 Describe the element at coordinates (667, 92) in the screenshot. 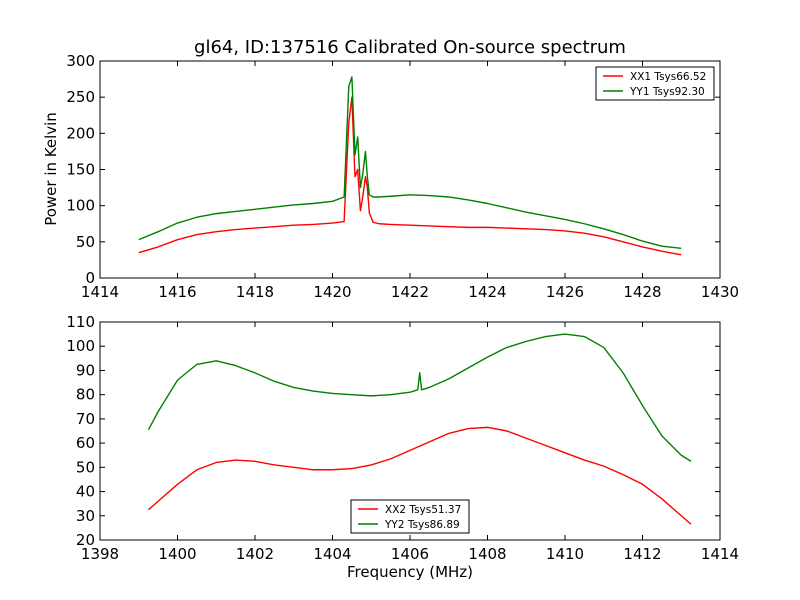

I see `legend-entry: YY1 Tsys92.30` at that location.